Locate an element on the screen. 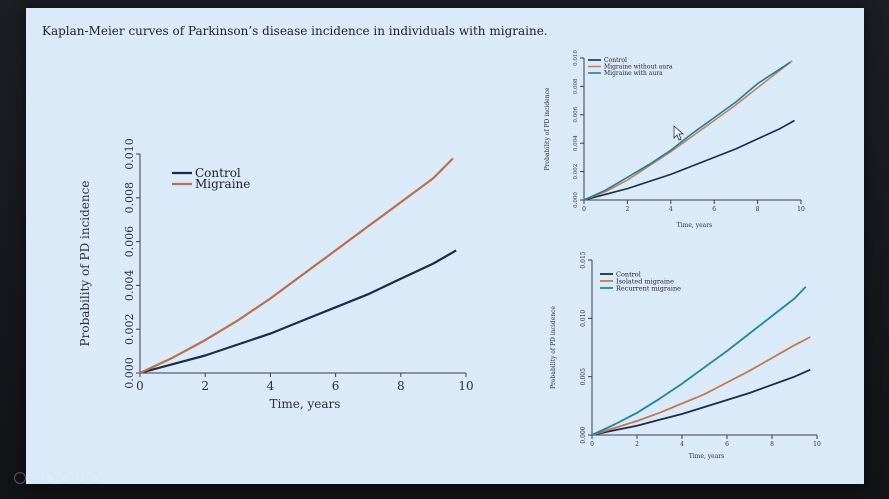 The width and height of the screenshot is (889, 499). legend-label: Isolated migraine is located at coordinates (645, 281).